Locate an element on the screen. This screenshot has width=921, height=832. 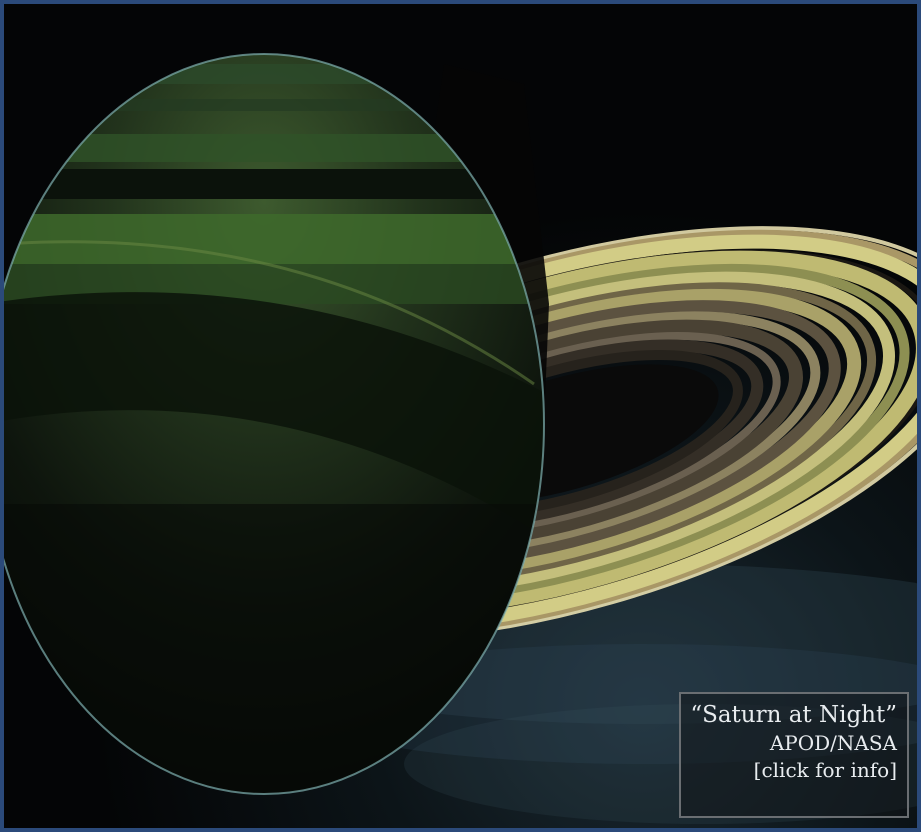
caption-title: “Saturn at Night” is located at coordinates (793, 715).